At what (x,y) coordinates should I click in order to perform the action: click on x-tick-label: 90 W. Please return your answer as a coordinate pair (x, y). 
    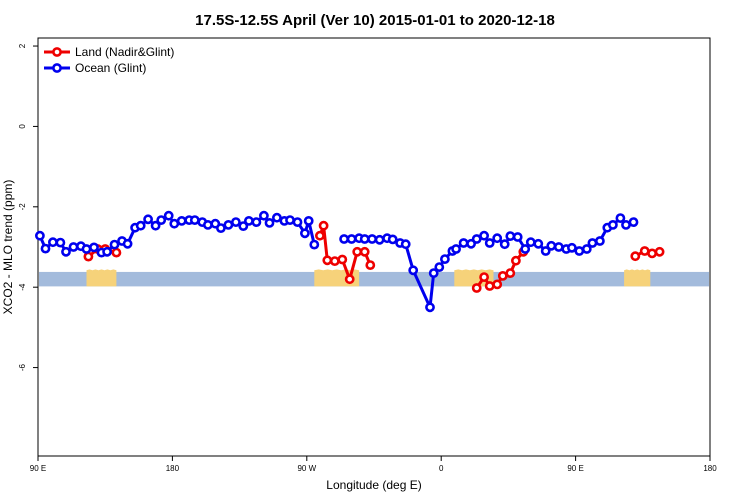
    Looking at the image, I should click on (306, 468).